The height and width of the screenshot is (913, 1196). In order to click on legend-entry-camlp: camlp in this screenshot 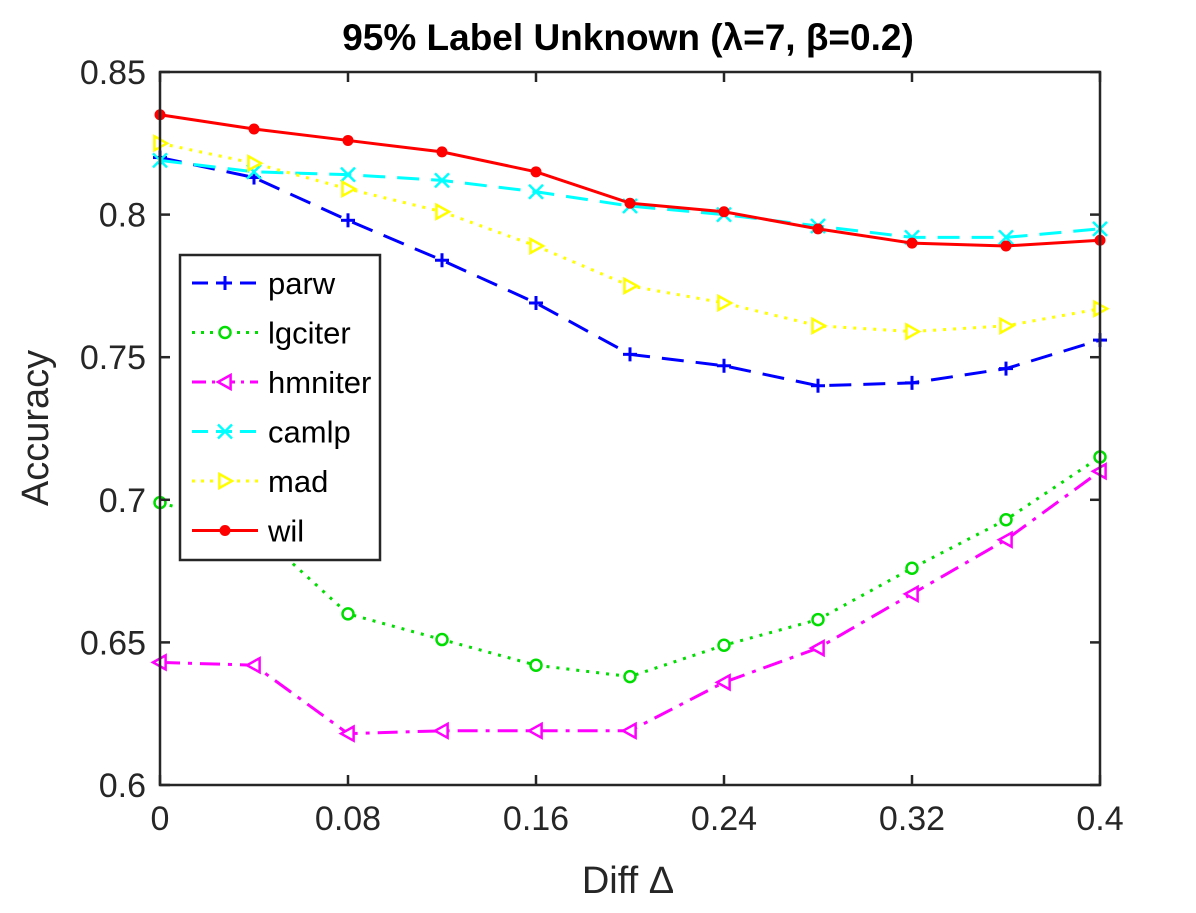, I will do `click(271, 432)`.